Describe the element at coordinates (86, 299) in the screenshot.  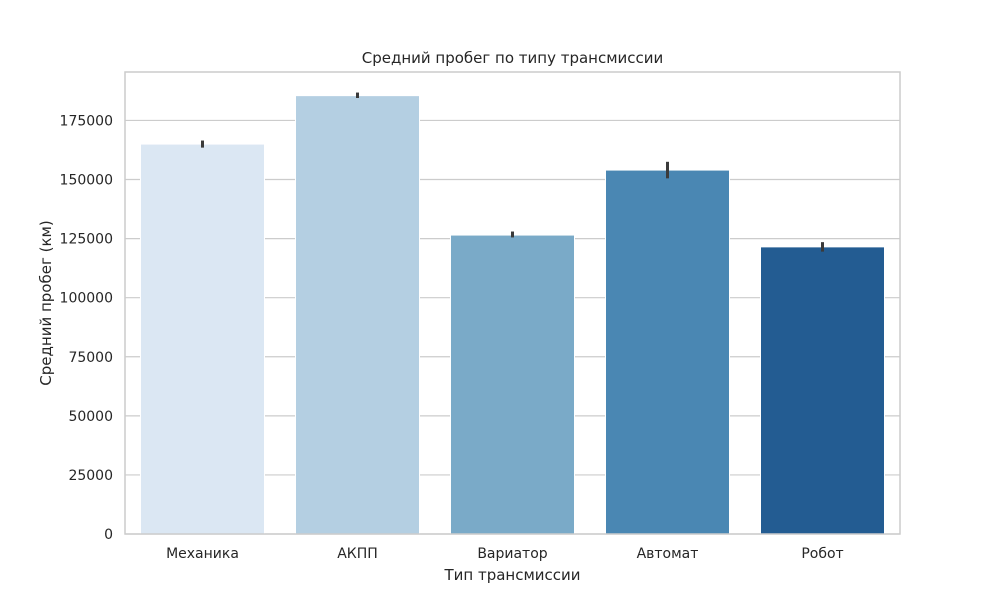
I see `y-tick-label: 100000` at that location.